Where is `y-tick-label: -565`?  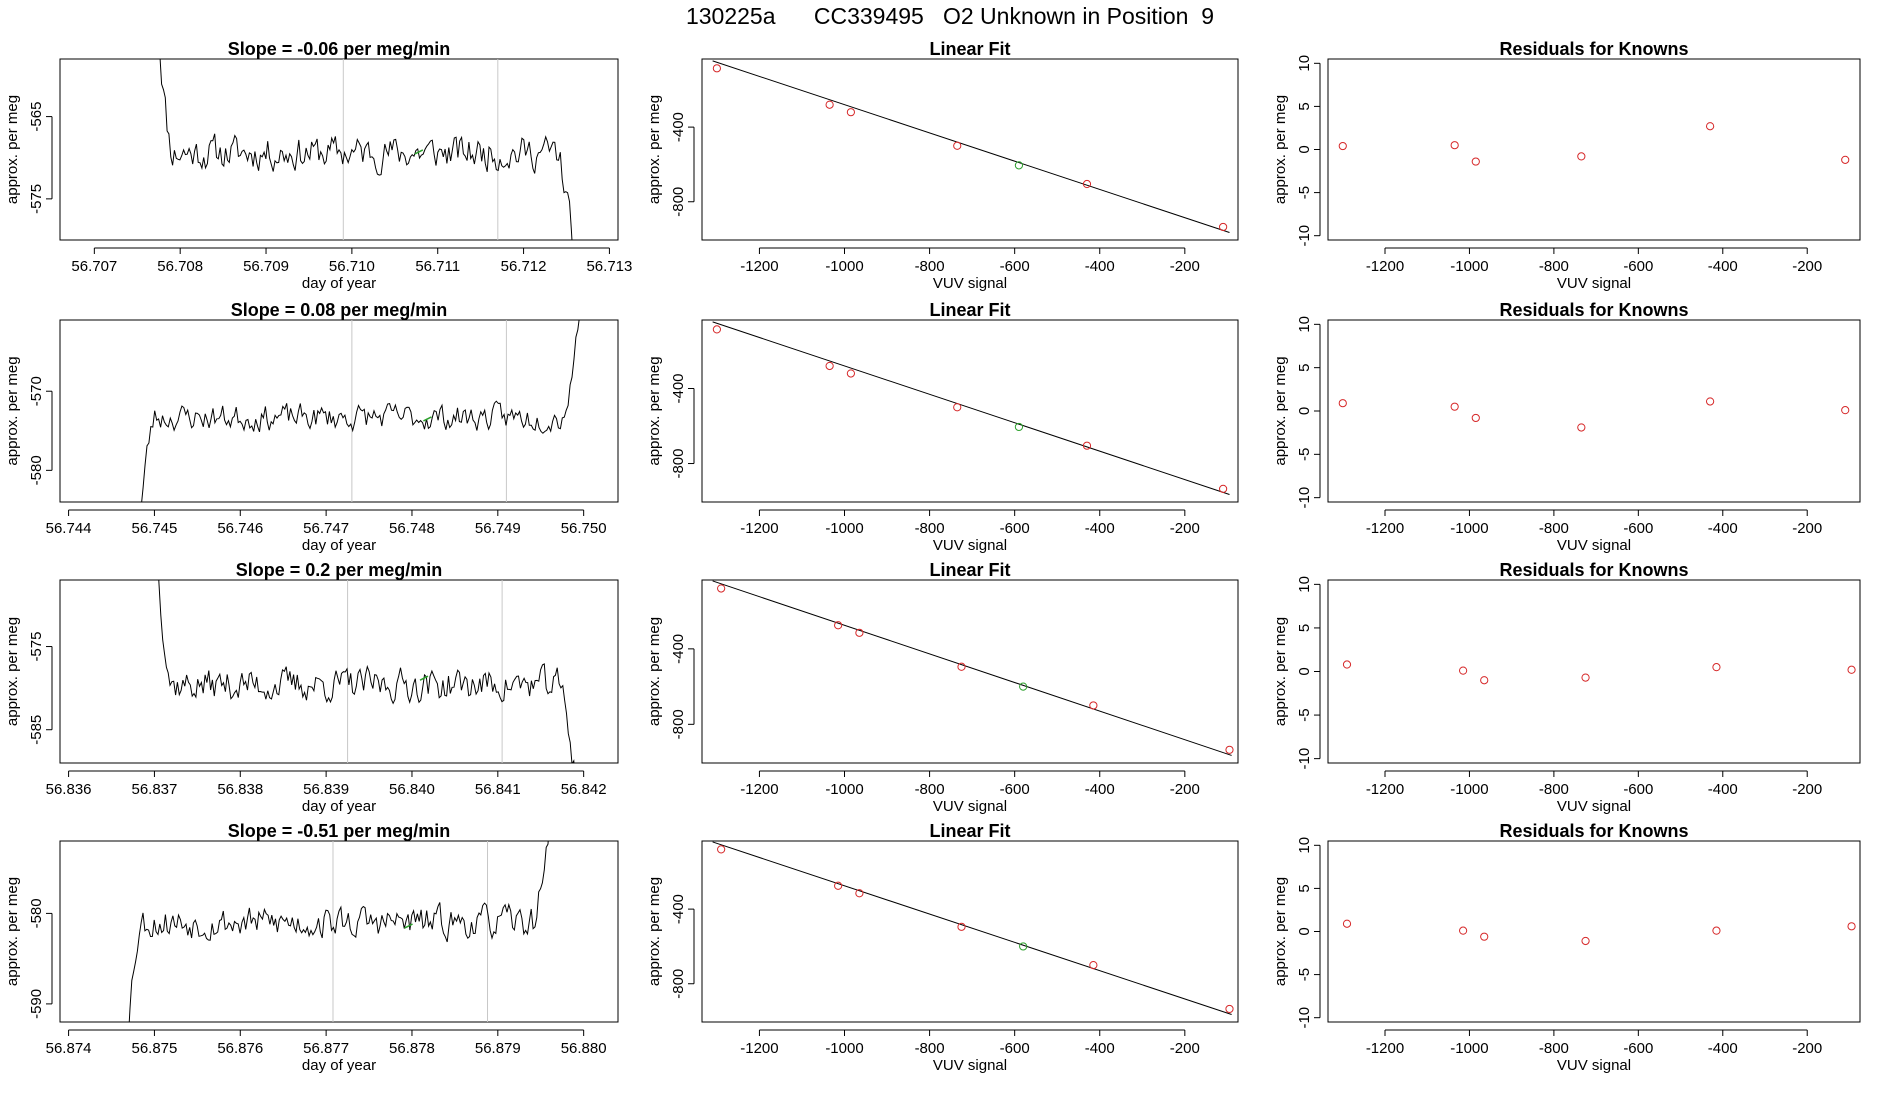
y-tick-label: -565 is located at coordinates (36, 117).